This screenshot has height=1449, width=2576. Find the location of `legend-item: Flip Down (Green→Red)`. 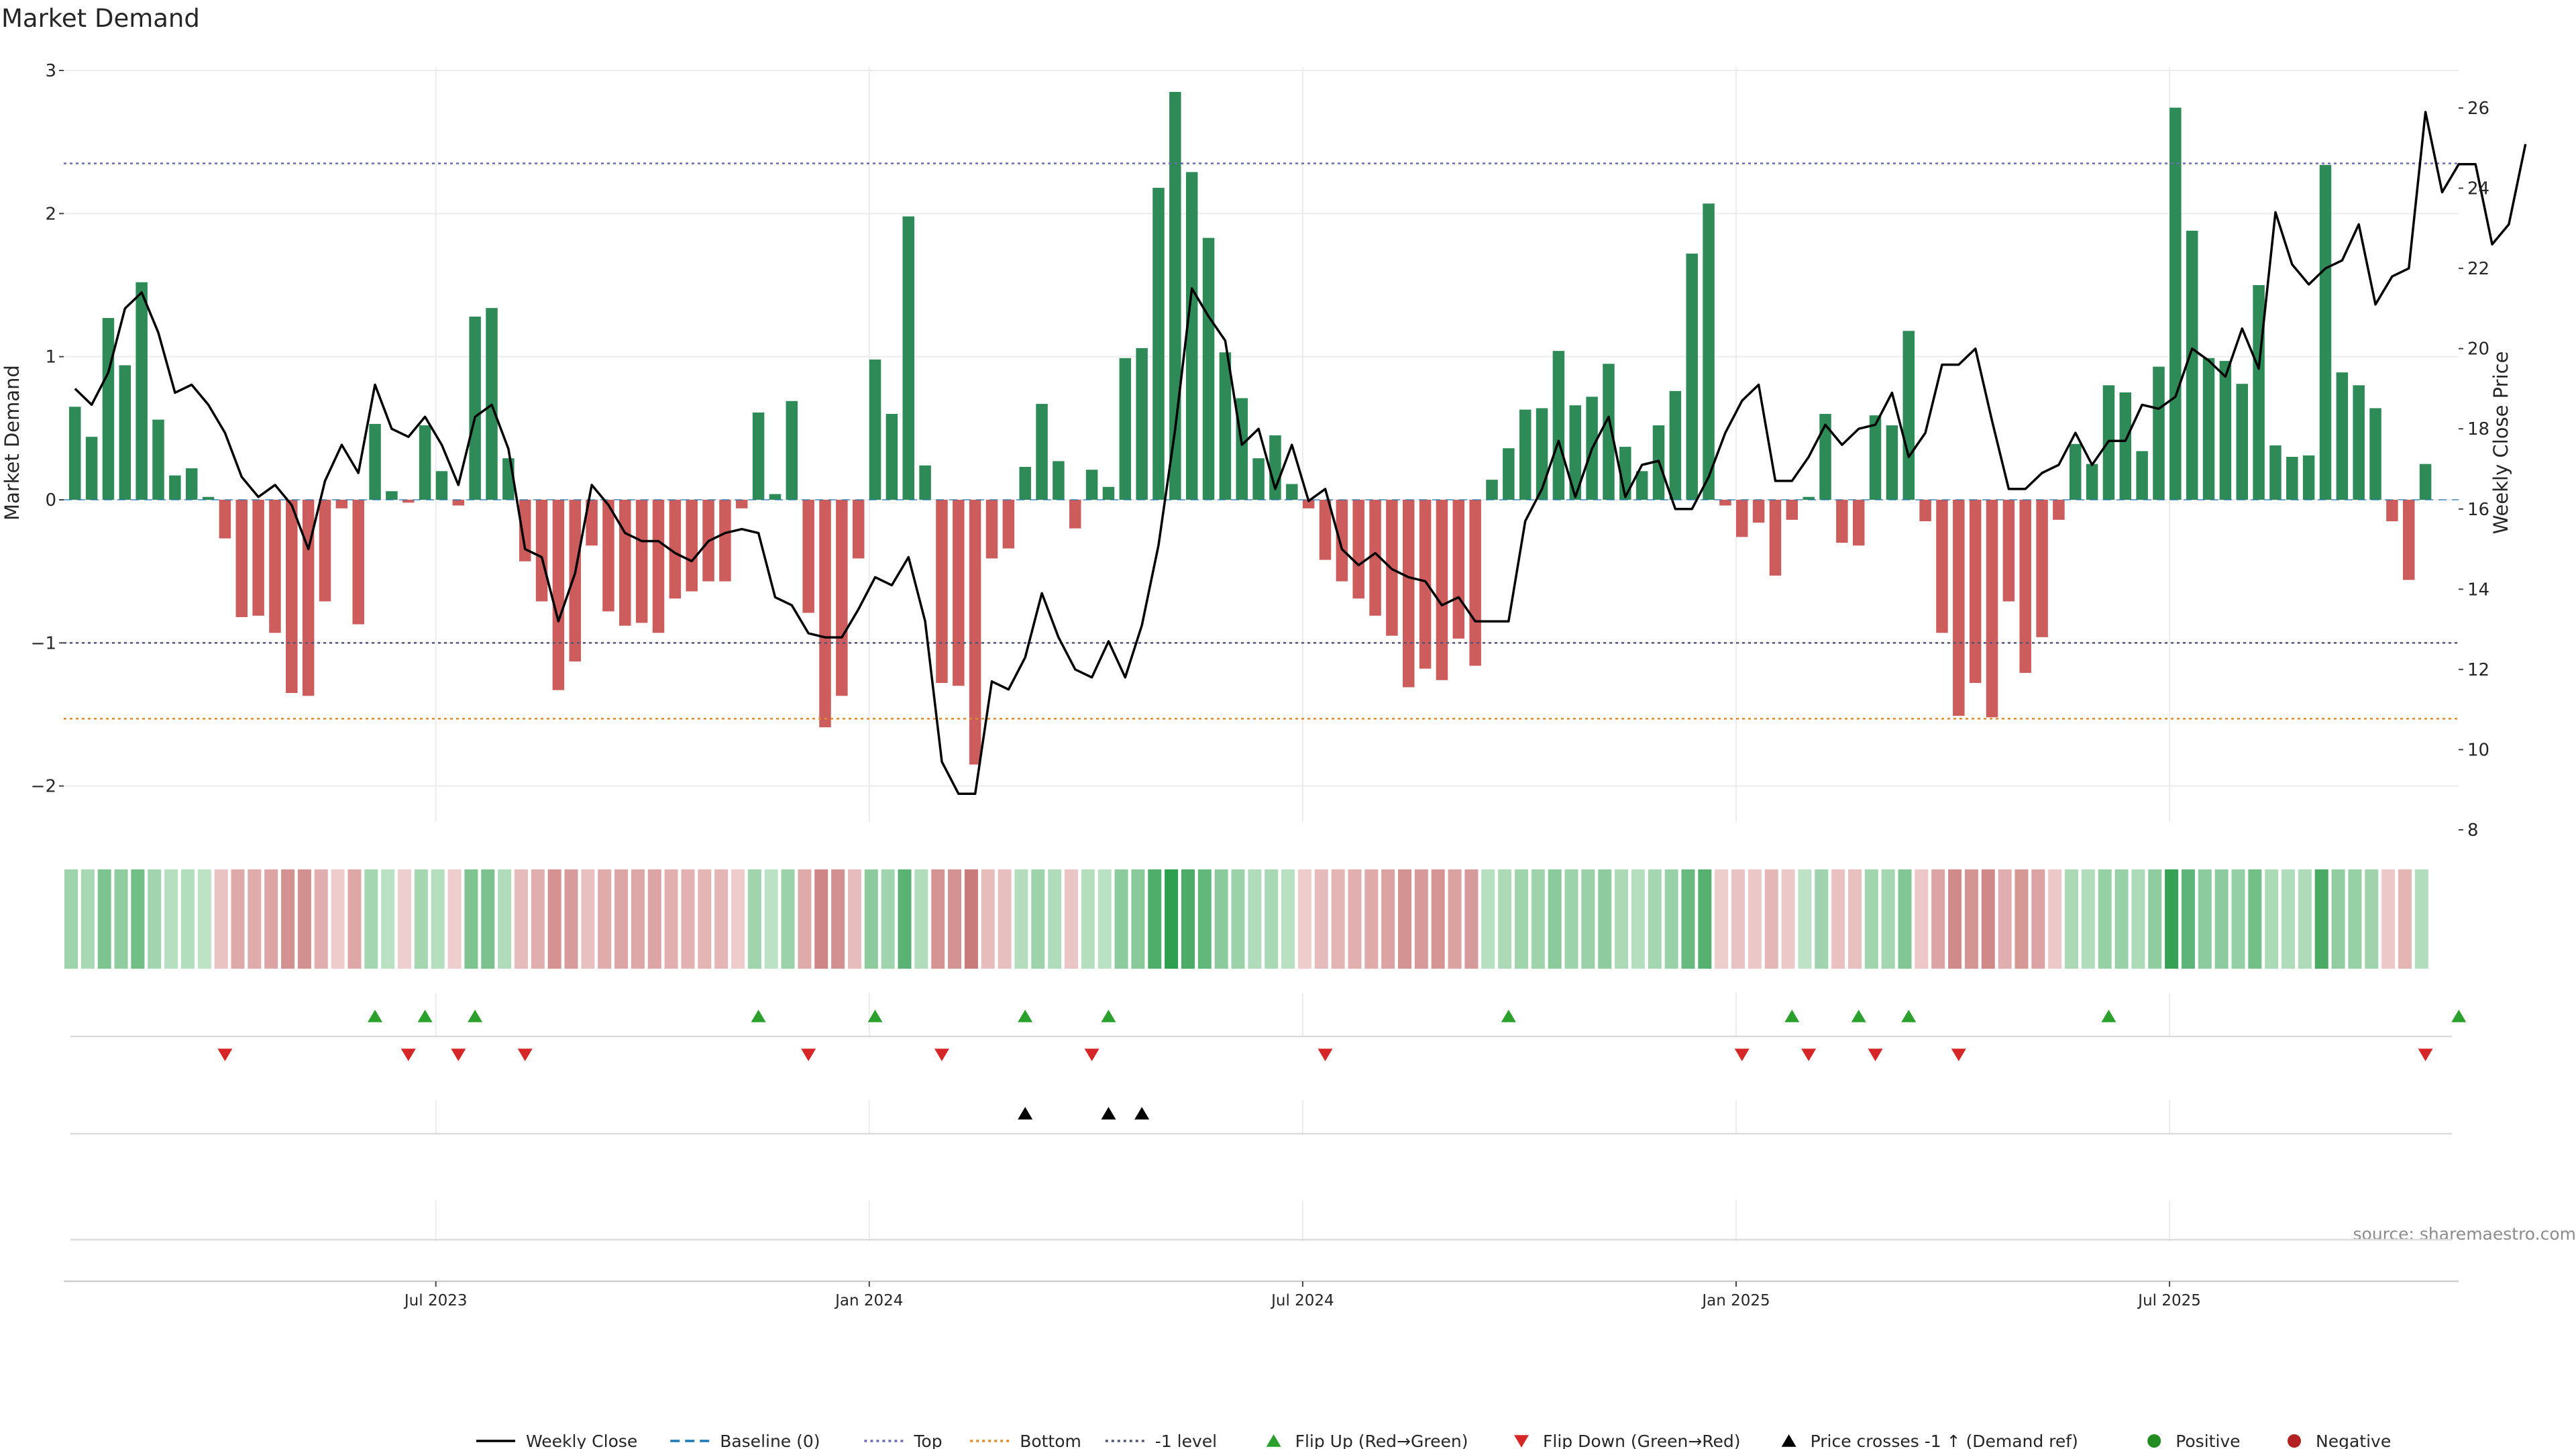

legend-item: Flip Down (Green→Red) is located at coordinates (1627, 1440).